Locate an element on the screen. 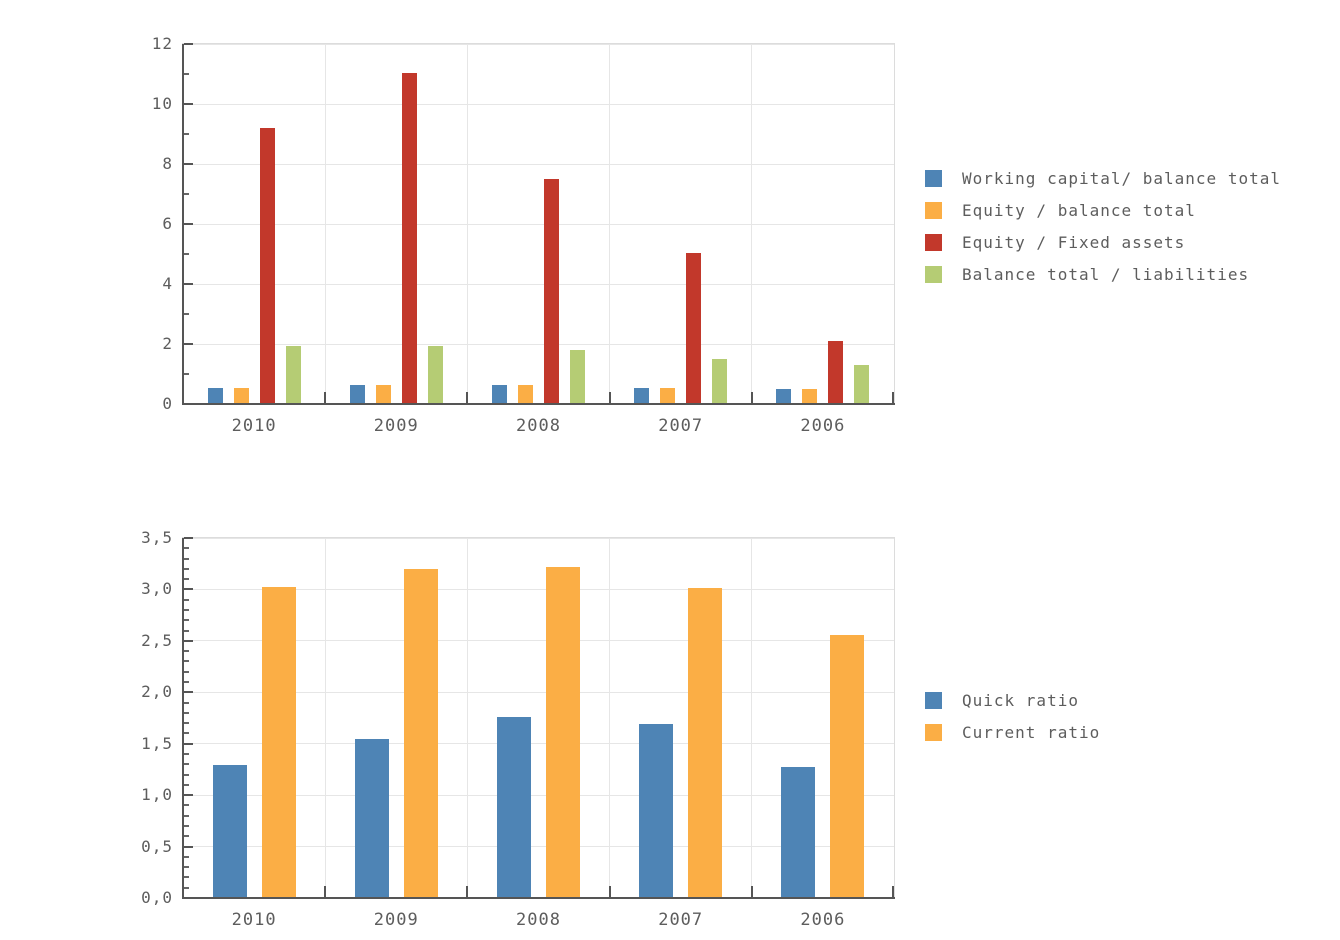 The image size is (1340, 940). legend-item: Equity / Fixed assets is located at coordinates (1103, 242).